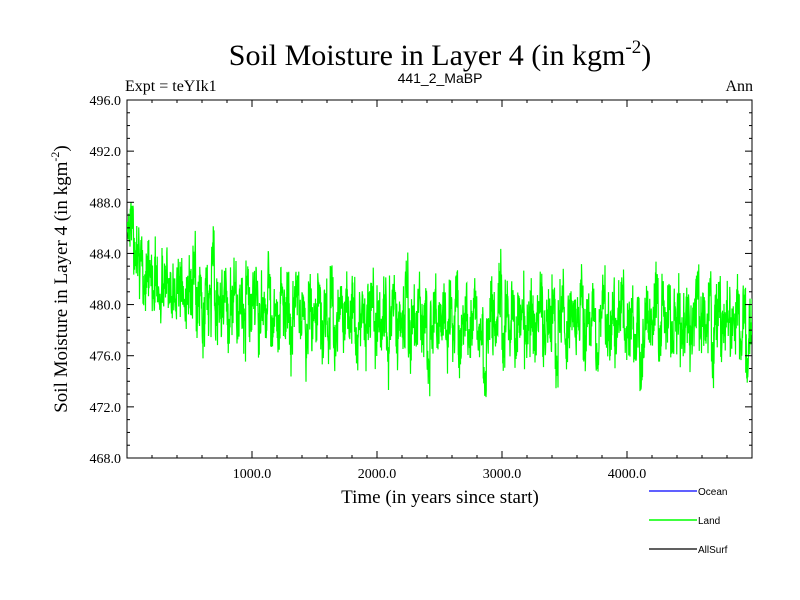  I want to click on y-tick-label: 496.0, so click(106, 101).